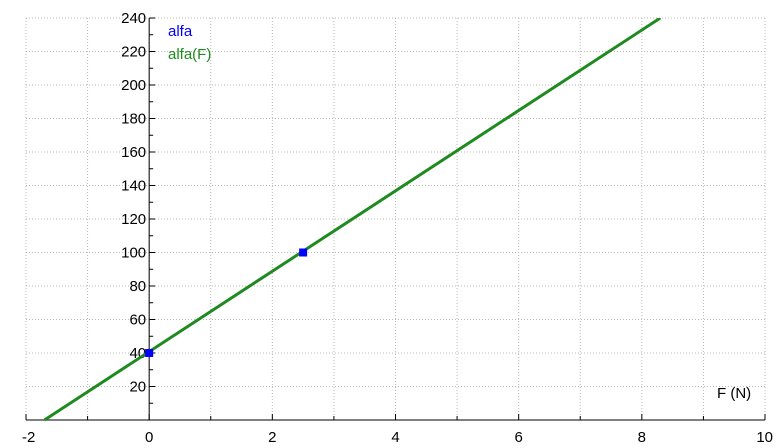 This screenshot has width=777, height=448. I want to click on x-ticks: -2 0 2 4 6 8 10, so click(397, 437).